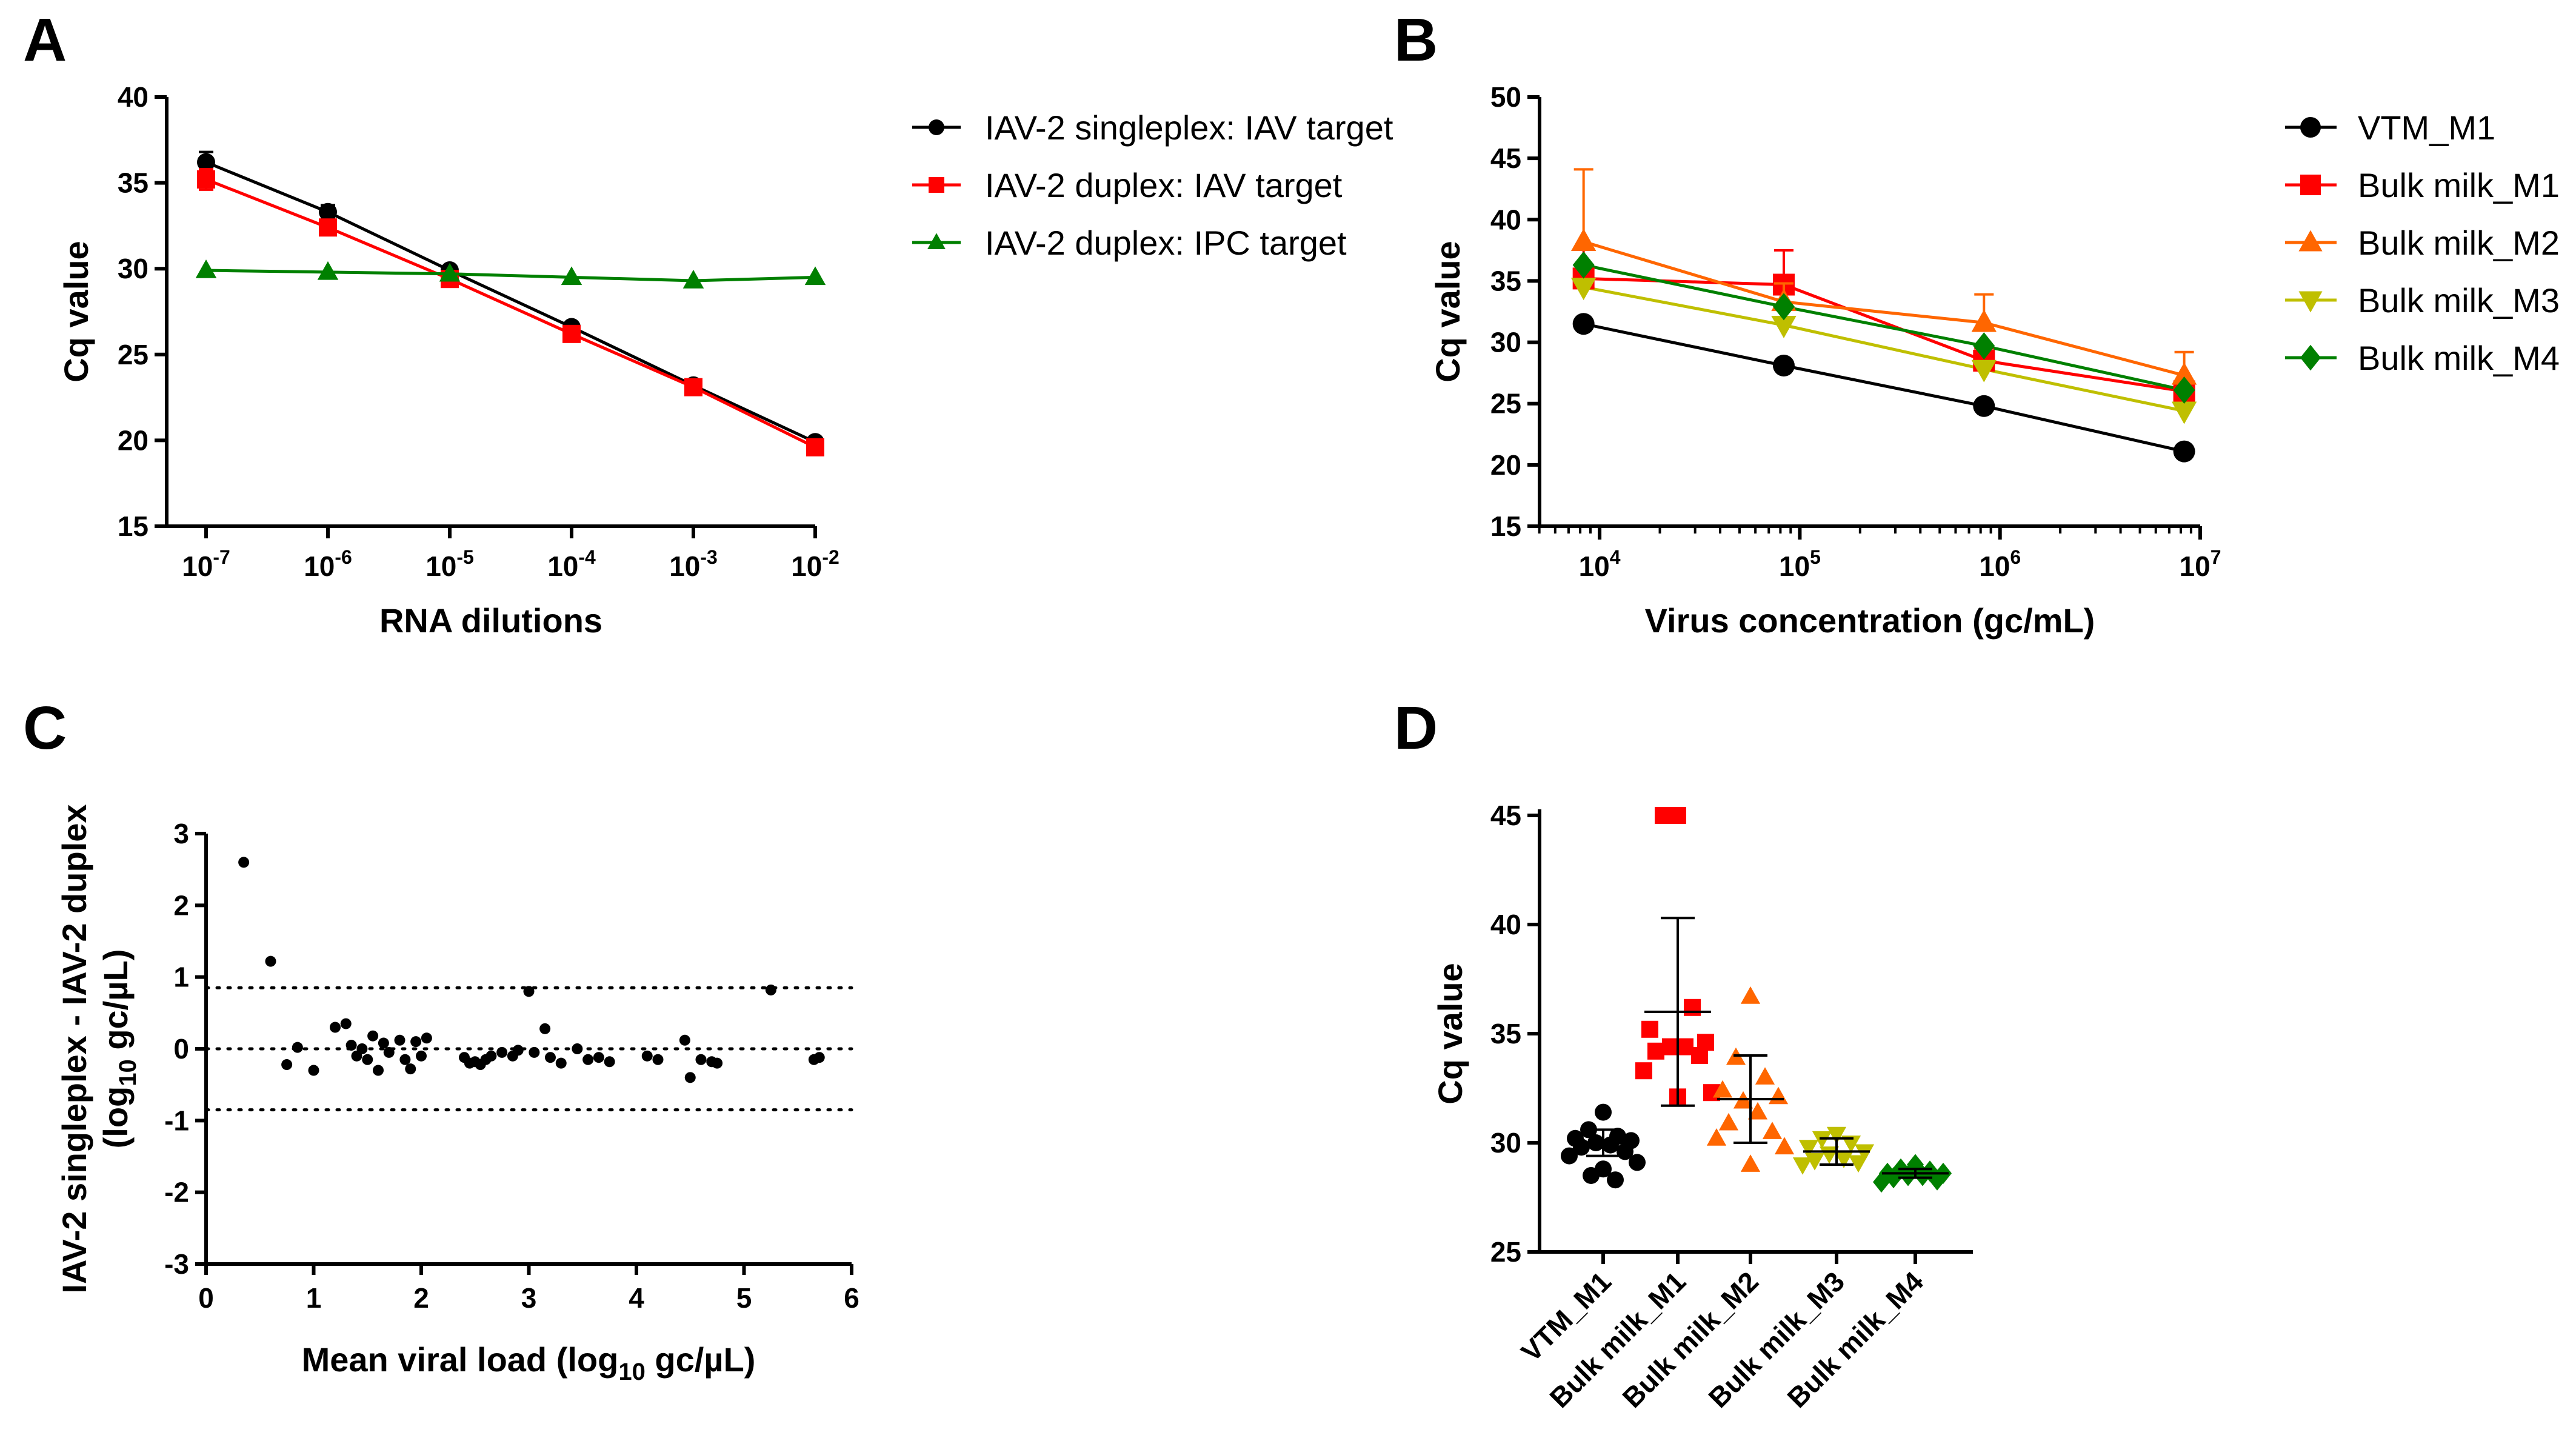 The height and width of the screenshot is (1455, 2576). Describe the element at coordinates (1600, 564) in the screenshot. I see `x-tick-label: 10⁴` at that location.